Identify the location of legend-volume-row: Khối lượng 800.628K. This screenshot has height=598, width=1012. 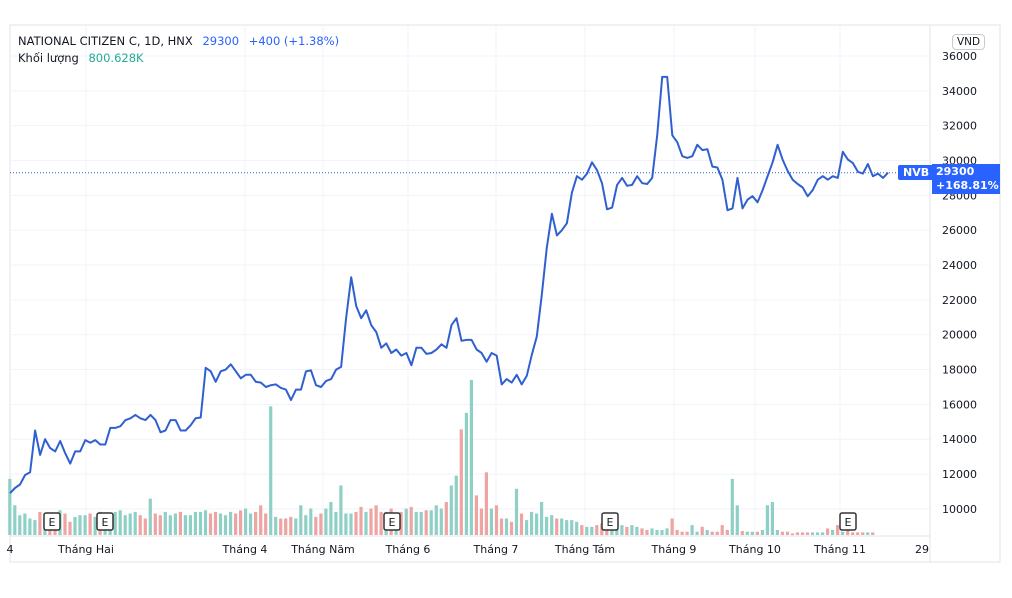
(84, 58).